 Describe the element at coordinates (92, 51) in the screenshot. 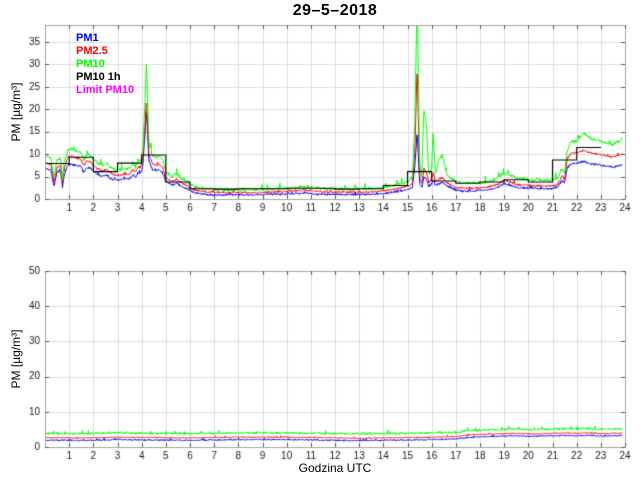

I see `legend-item-pm2-5: PM2.5` at that location.